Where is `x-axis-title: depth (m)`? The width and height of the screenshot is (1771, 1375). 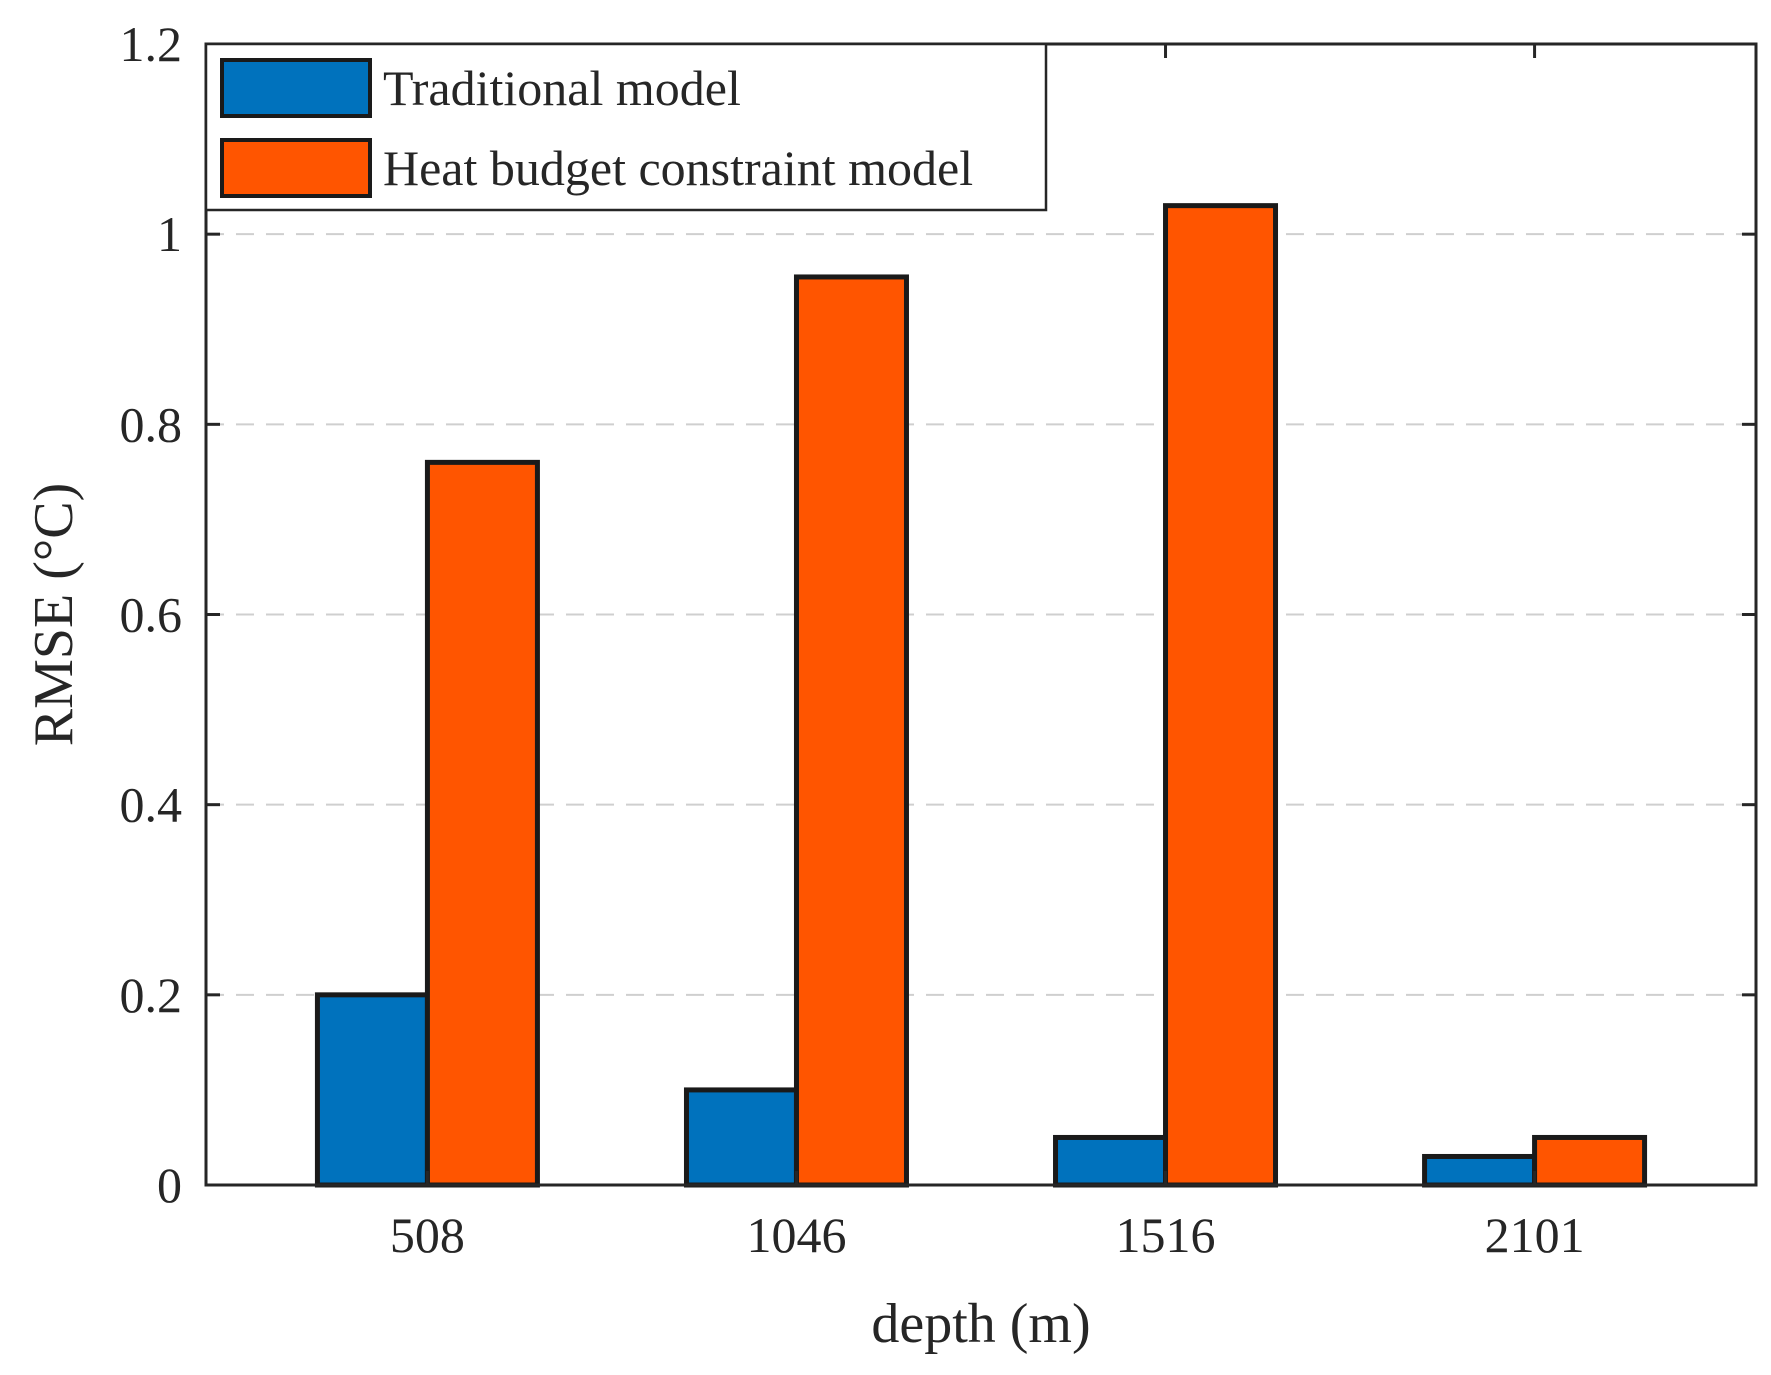 x-axis-title: depth (m) is located at coordinates (980, 1324).